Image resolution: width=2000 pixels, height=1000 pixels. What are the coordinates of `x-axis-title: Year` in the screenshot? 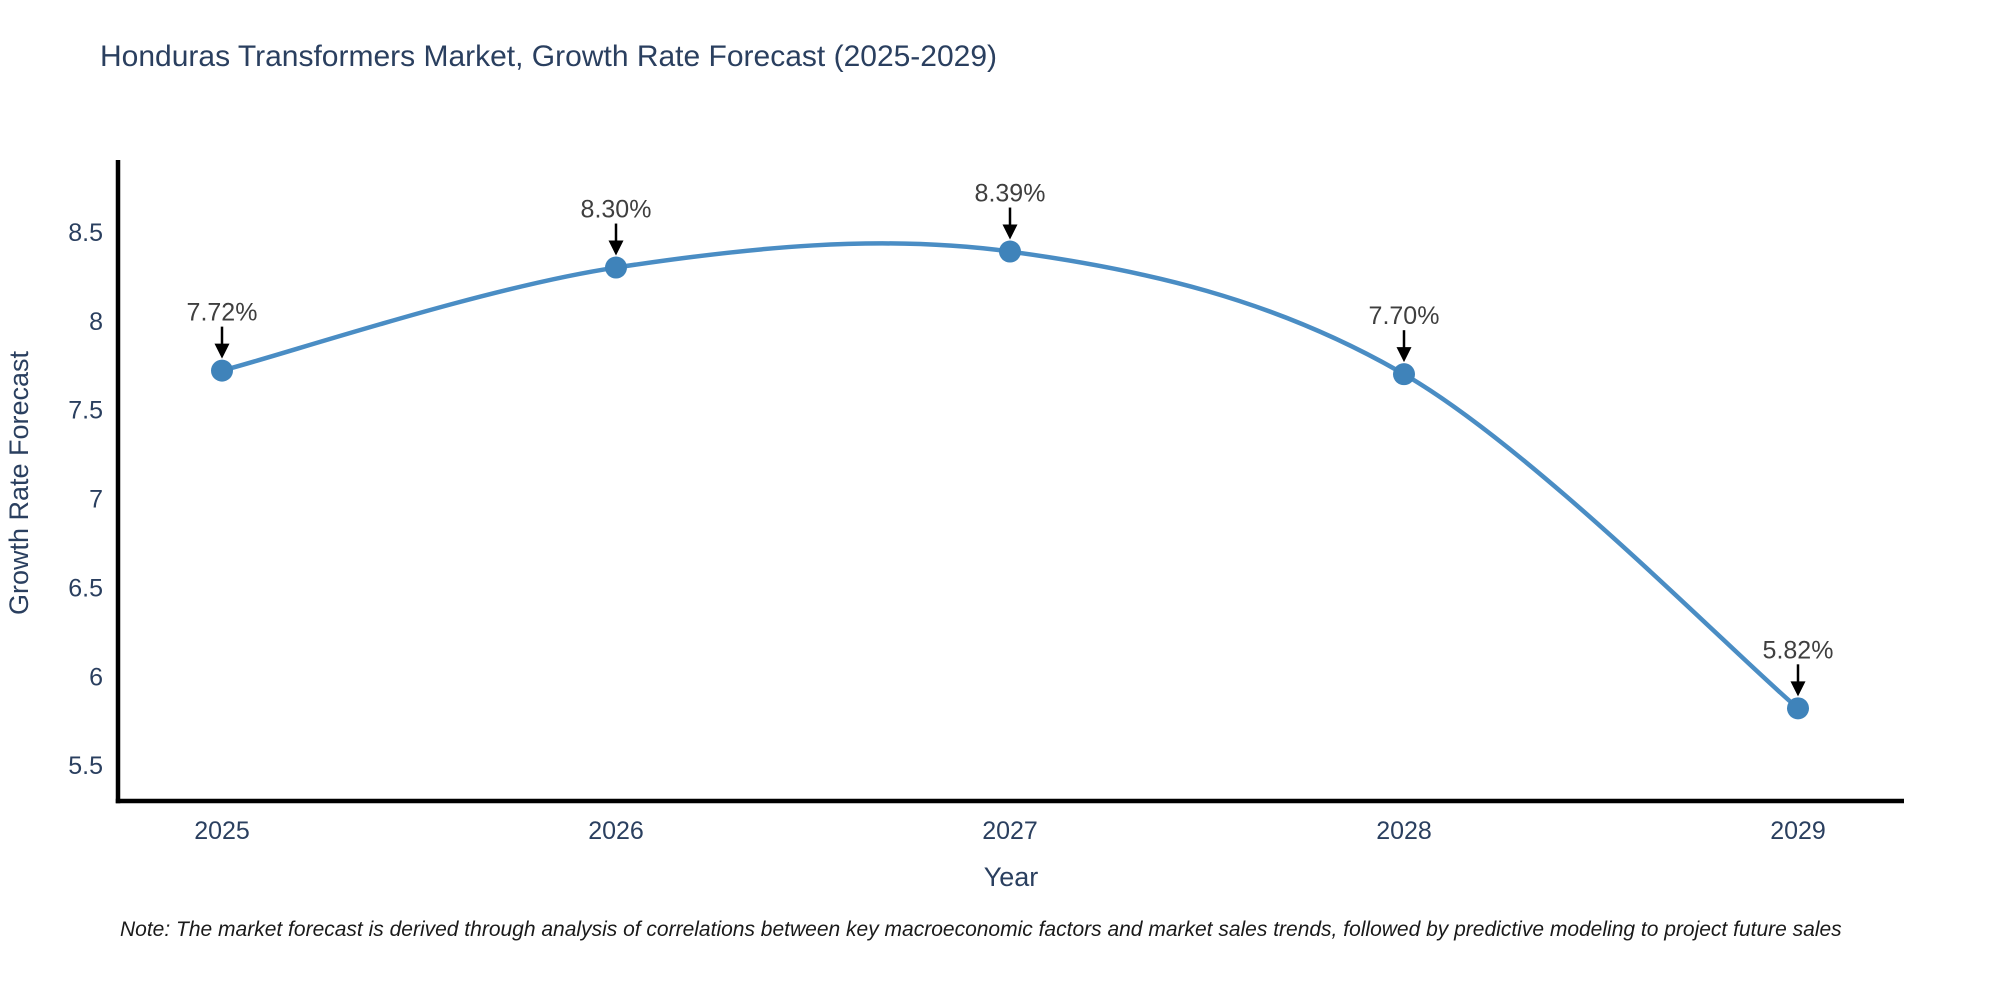 It's located at (1011, 877).